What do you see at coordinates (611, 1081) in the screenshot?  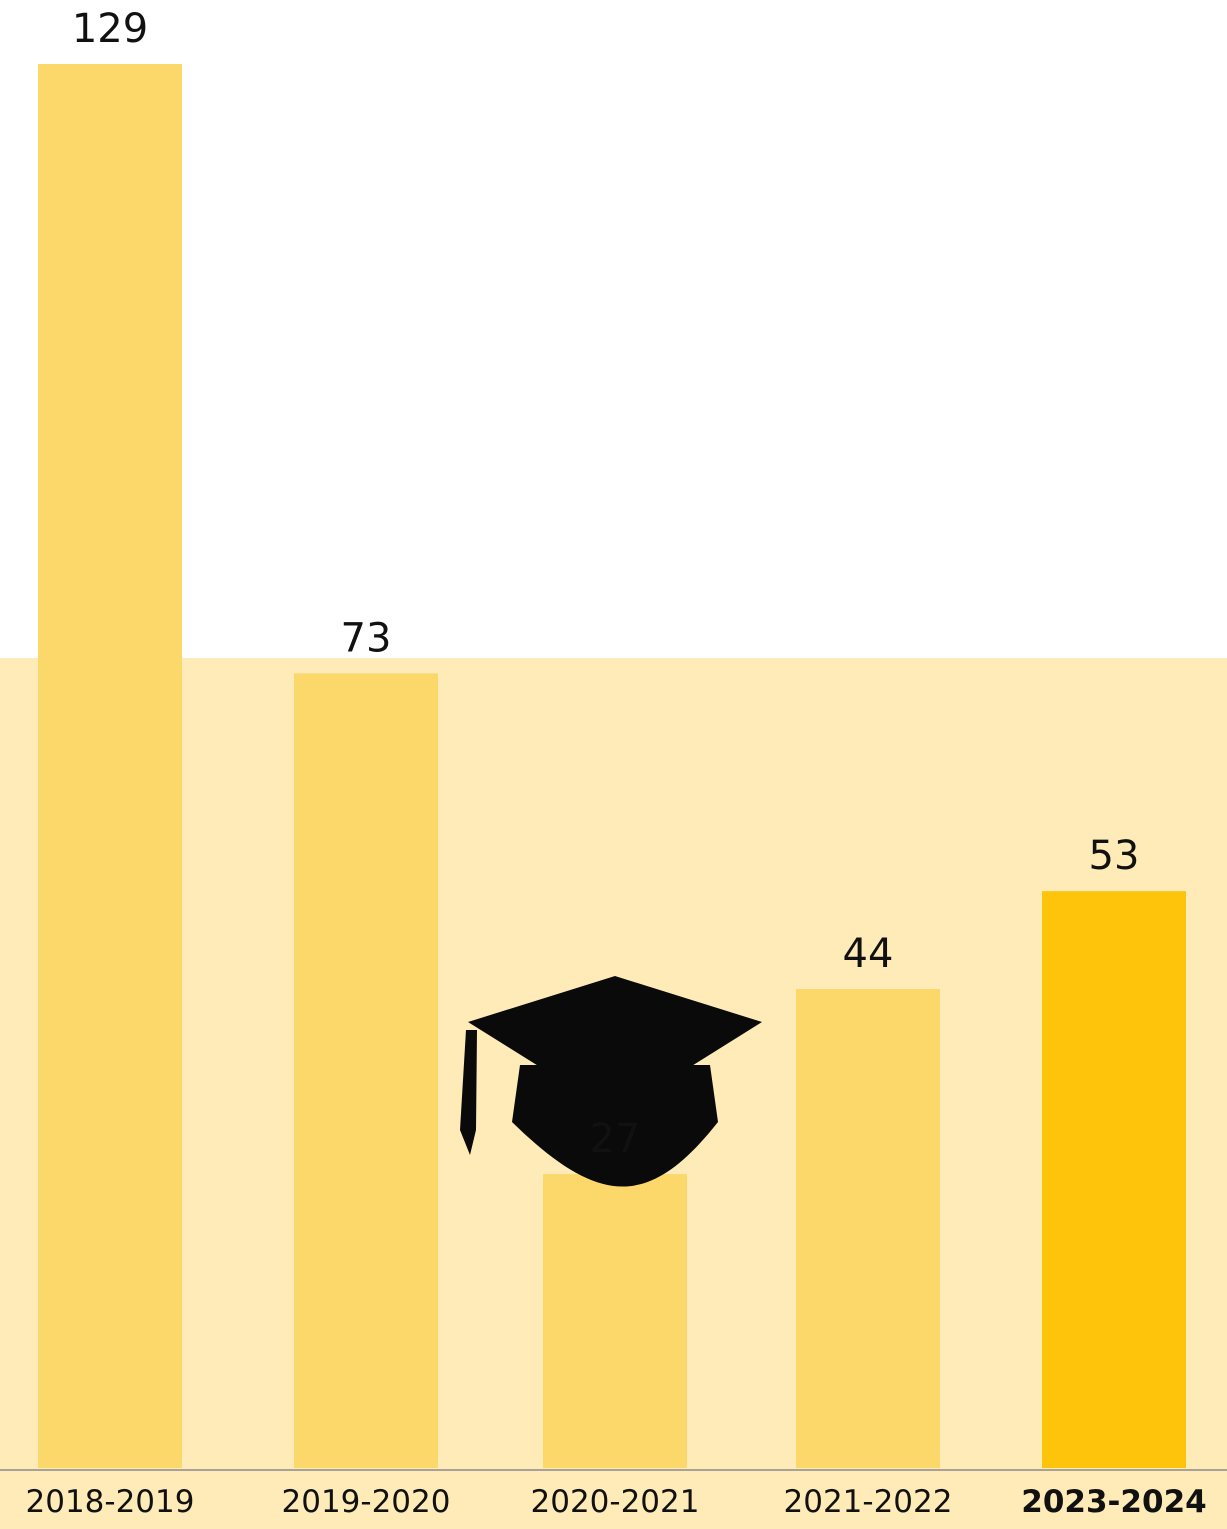 I see `graduation-cap-icon` at bounding box center [611, 1081].